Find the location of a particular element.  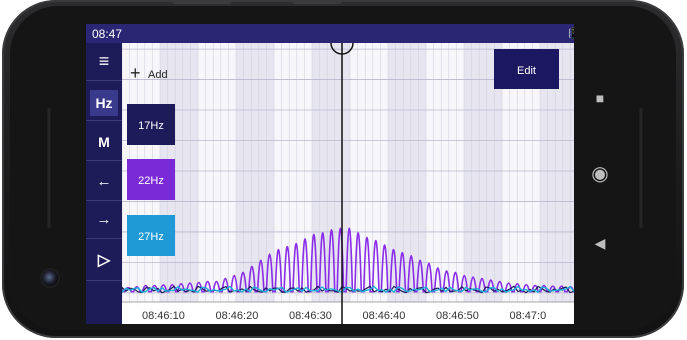

side-toolbar: ≡ Hz M ← → ▷ is located at coordinates (104, 183).